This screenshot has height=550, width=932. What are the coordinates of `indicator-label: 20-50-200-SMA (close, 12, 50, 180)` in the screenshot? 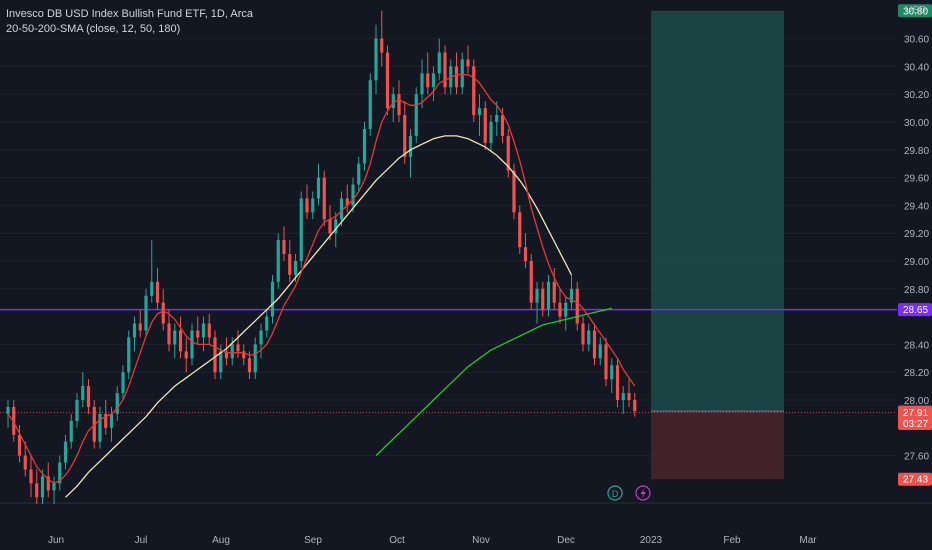 It's located at (93, 29).